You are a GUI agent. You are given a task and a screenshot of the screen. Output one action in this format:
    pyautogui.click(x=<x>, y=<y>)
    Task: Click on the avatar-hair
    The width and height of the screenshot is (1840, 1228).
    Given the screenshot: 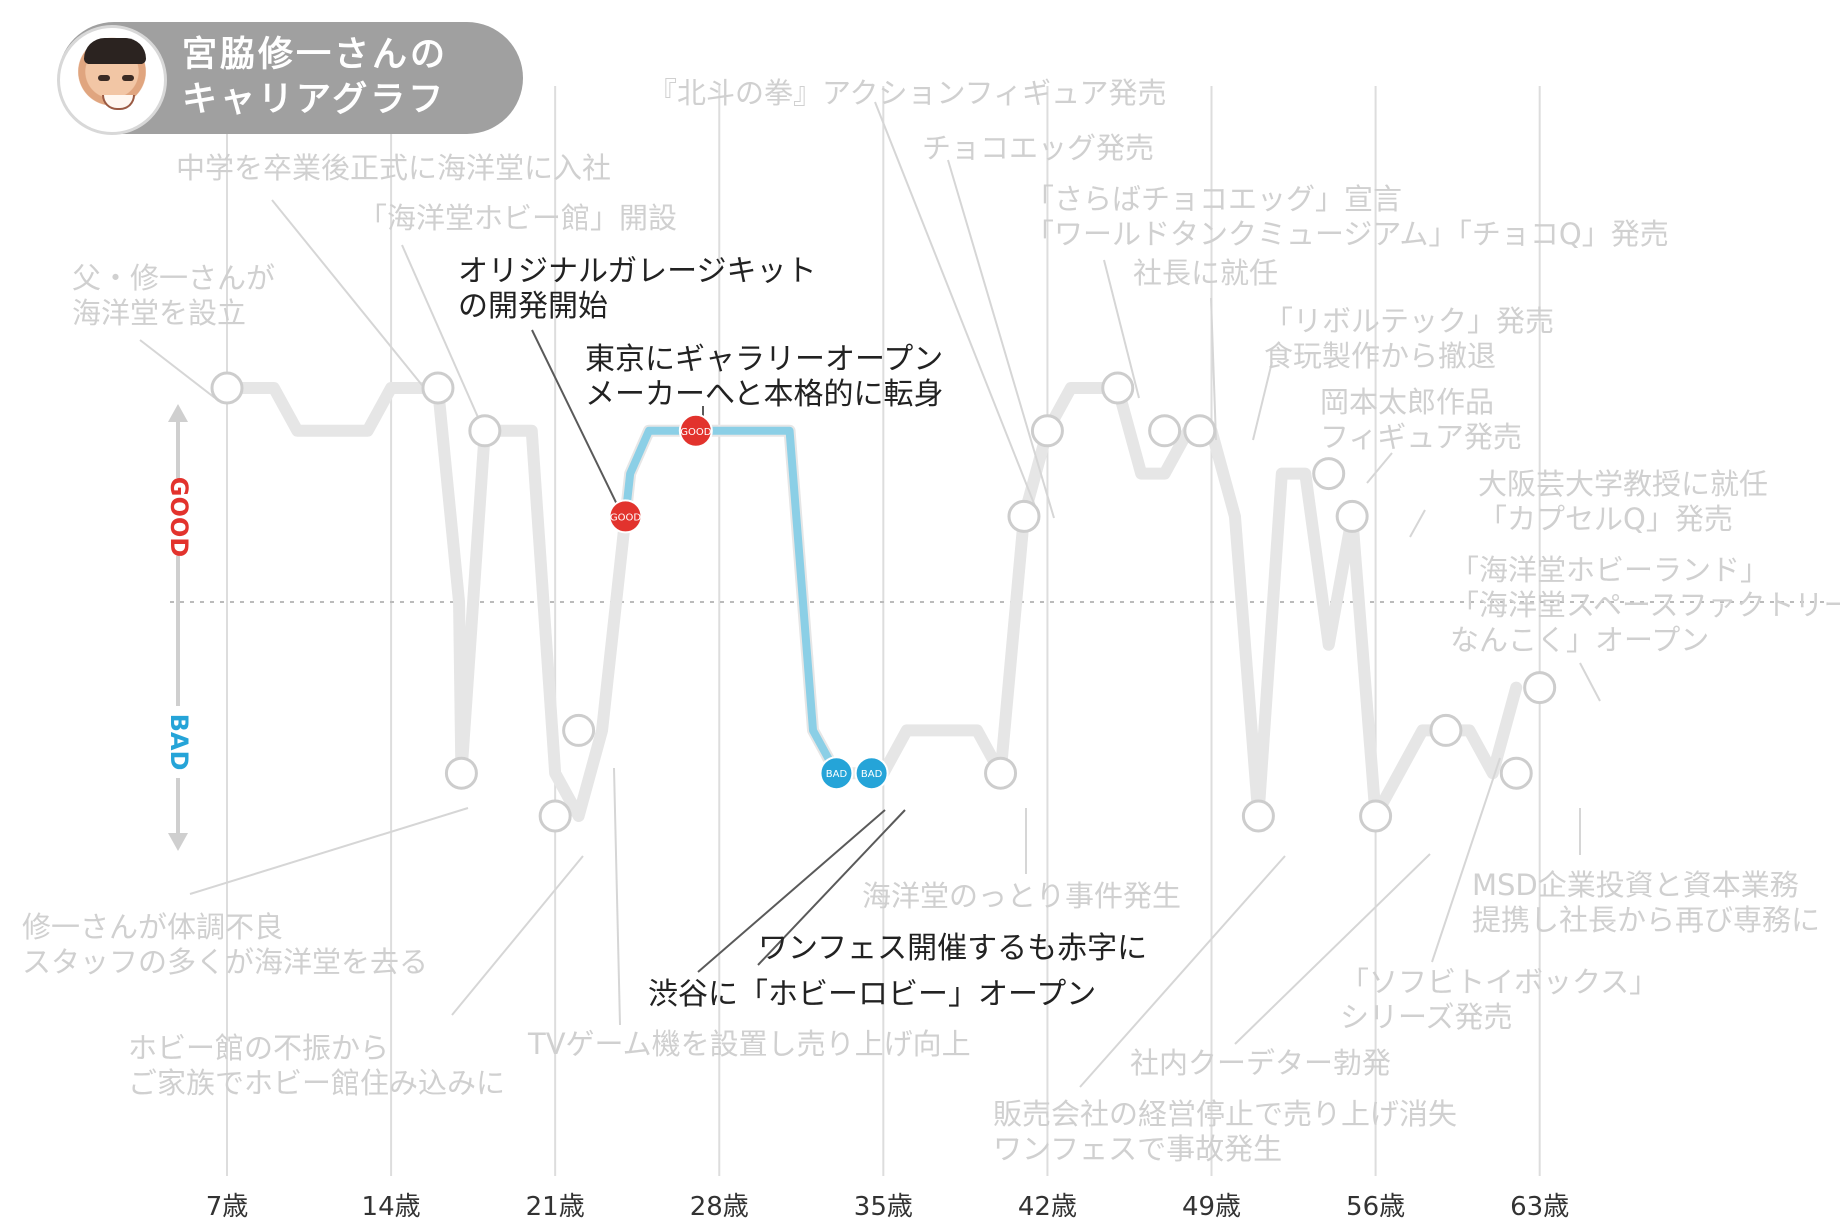 What is the action you would take?
    pyautogui.click(x=115, y=51)
    